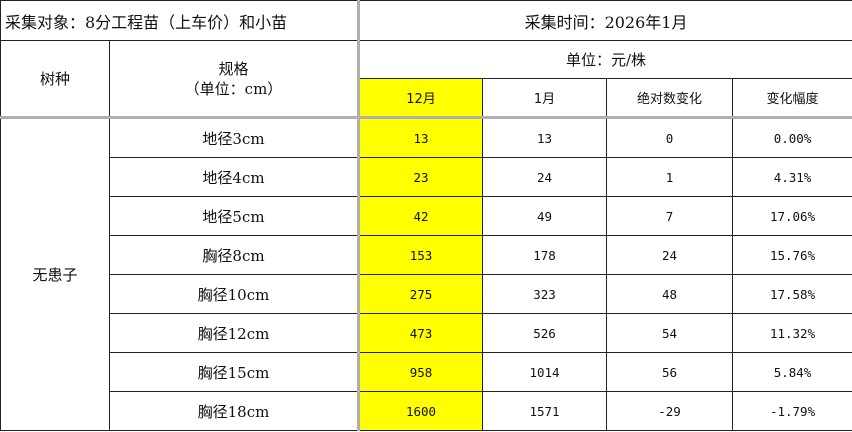  I want to click on abs-change-cell: 1, so click(669, 177).